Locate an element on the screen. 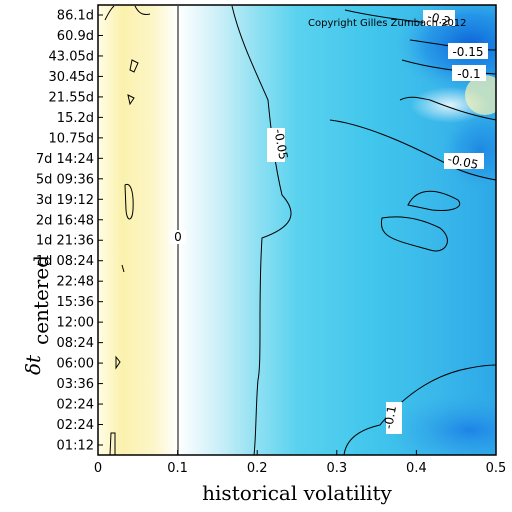  x-tick-label: 0.2 is located at coordinates (257, 468).